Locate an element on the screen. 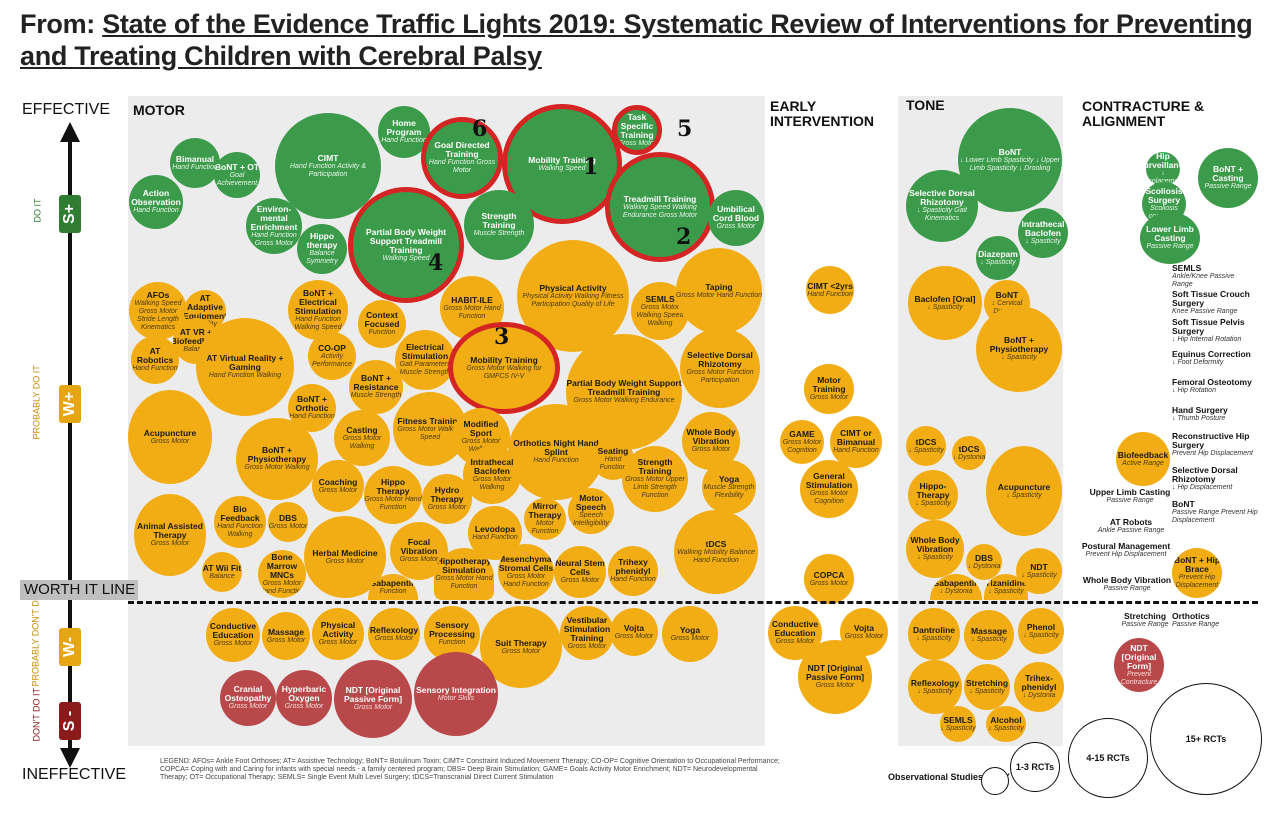 The image size is (1280, 815). bubble-dbs-tone: DBS ↓ Dystonia is located at coordinates (984, 562).